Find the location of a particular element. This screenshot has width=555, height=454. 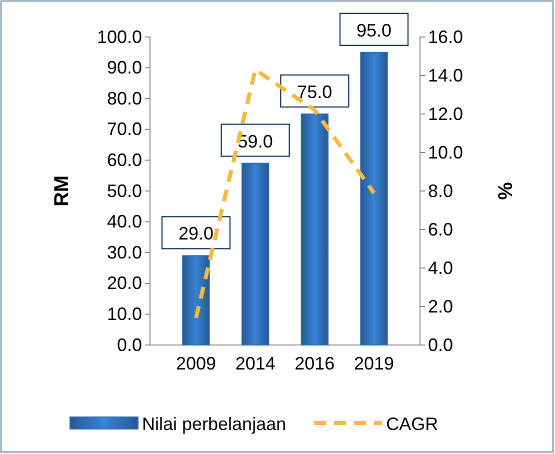

y2-axis-title: % is located at coordinates (506, 191).